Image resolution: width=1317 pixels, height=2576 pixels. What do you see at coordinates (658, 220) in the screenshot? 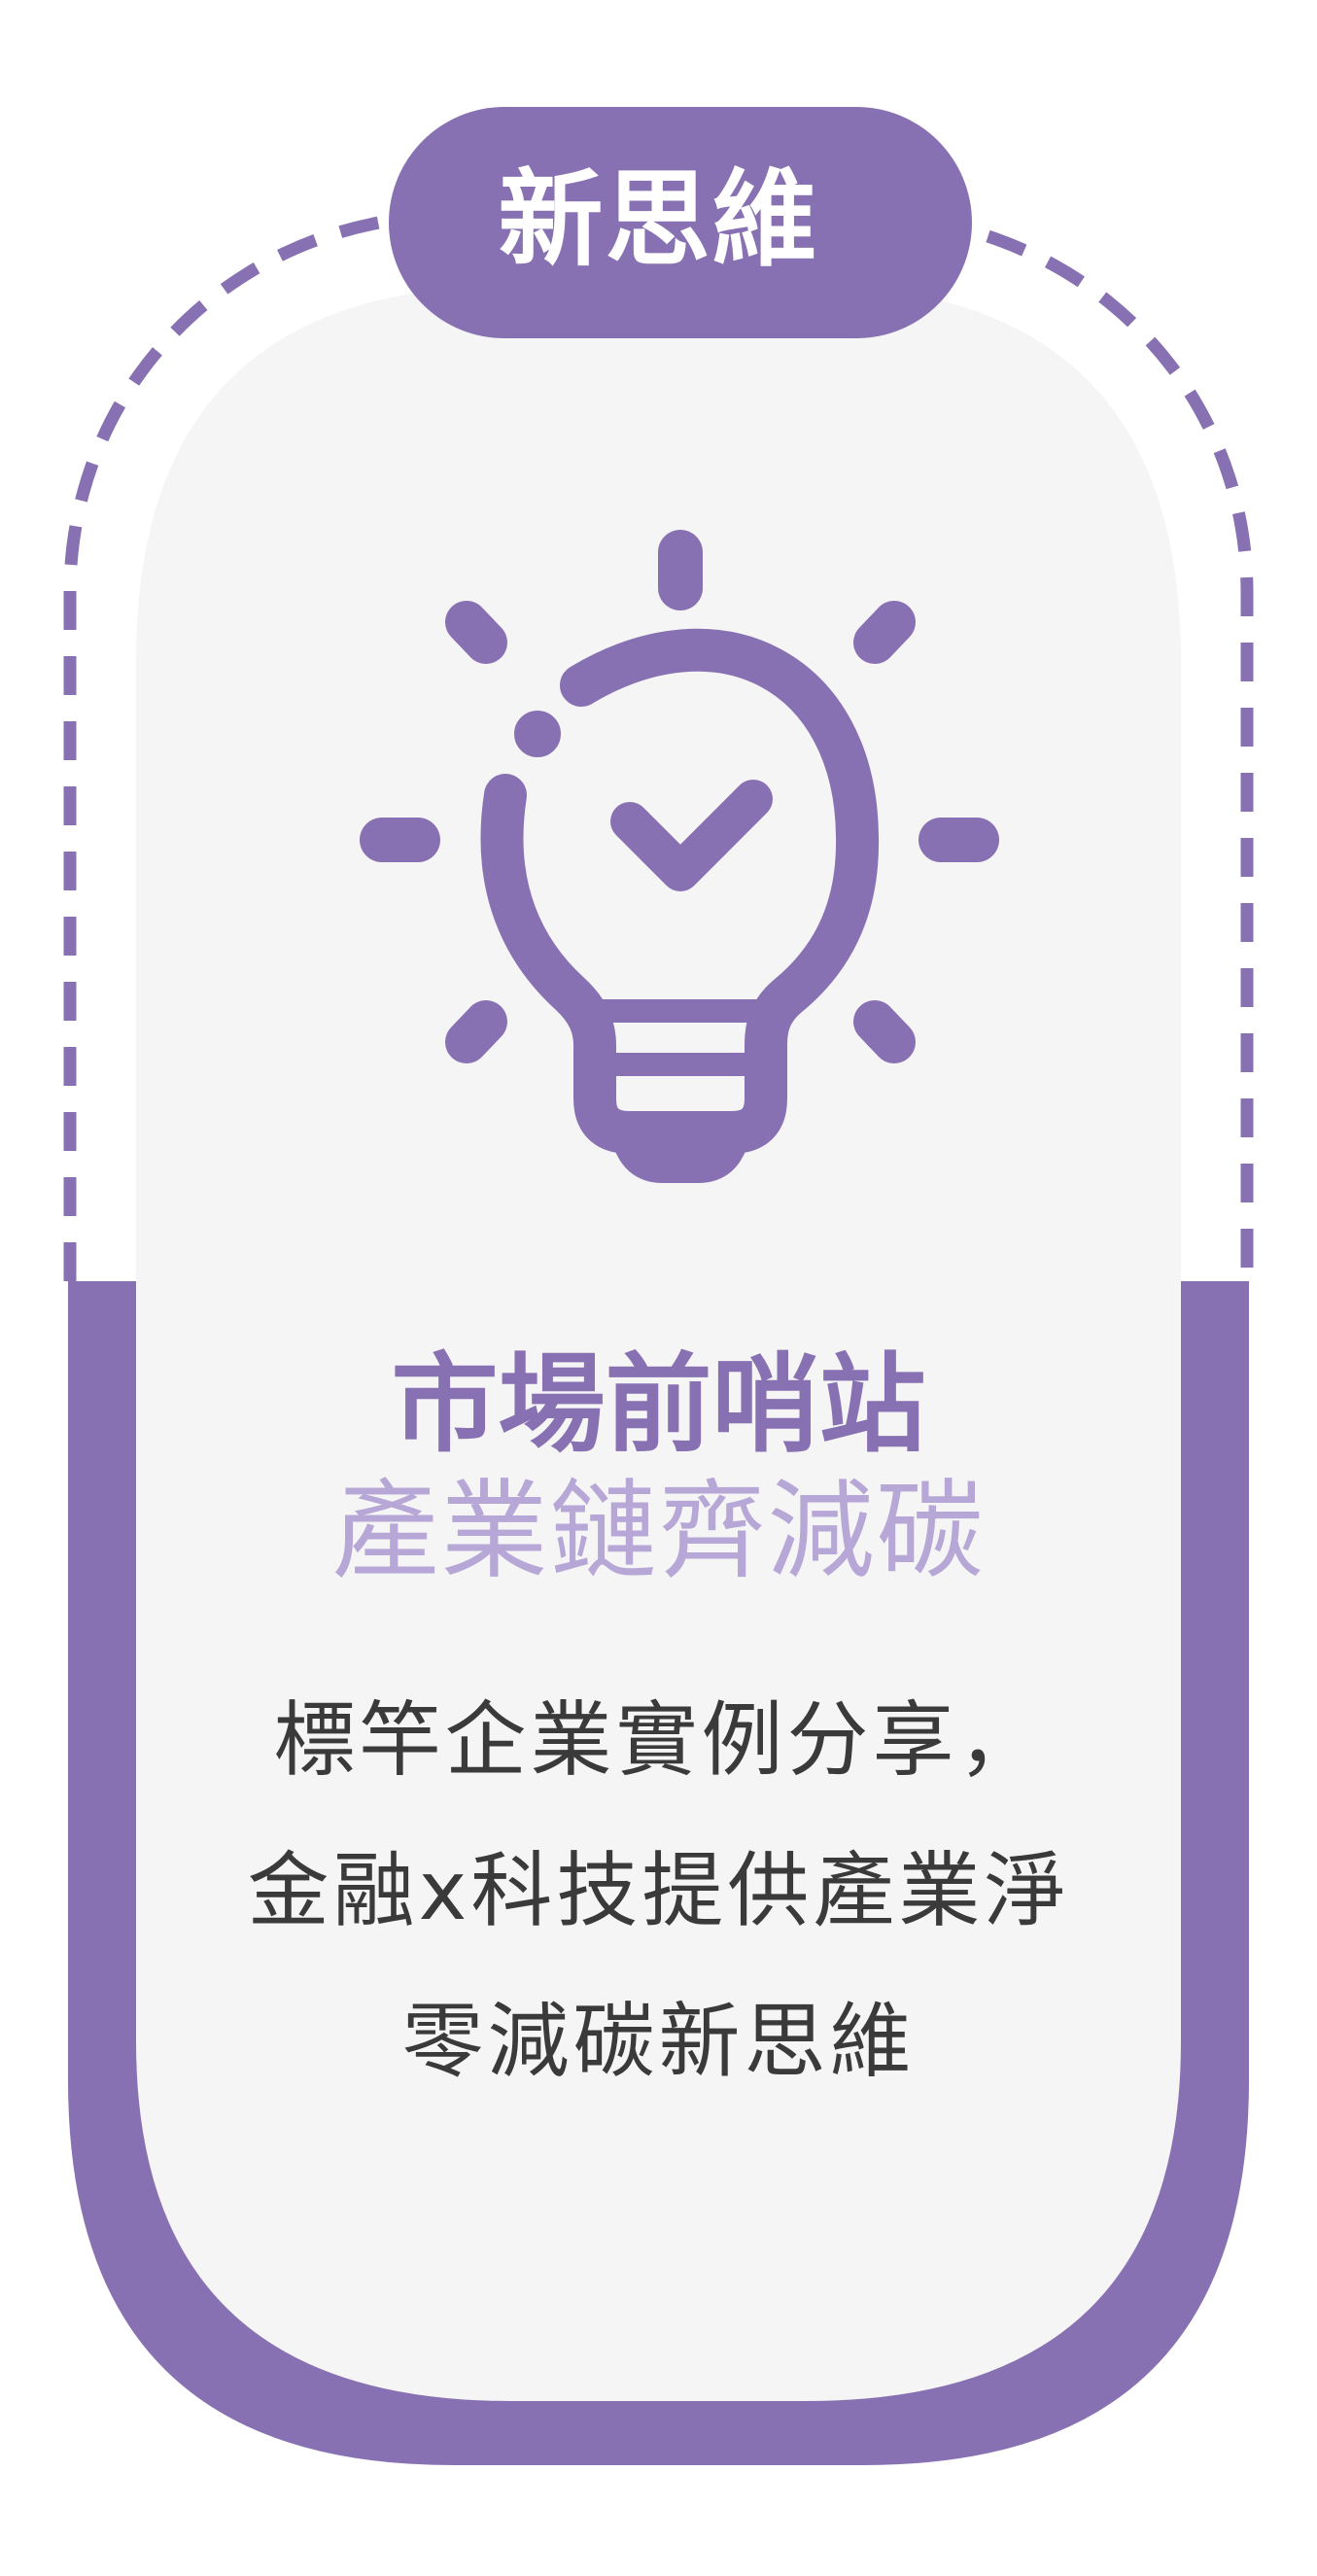
I see `badge-label: 新思維` at bounding box center [658, 220].